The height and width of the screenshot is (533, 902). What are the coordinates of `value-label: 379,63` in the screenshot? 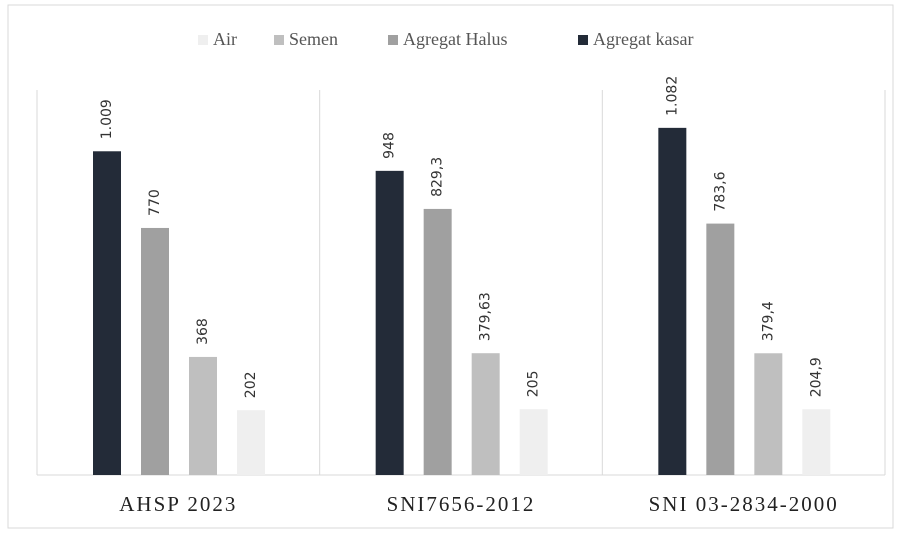 It's located at (486, 316).